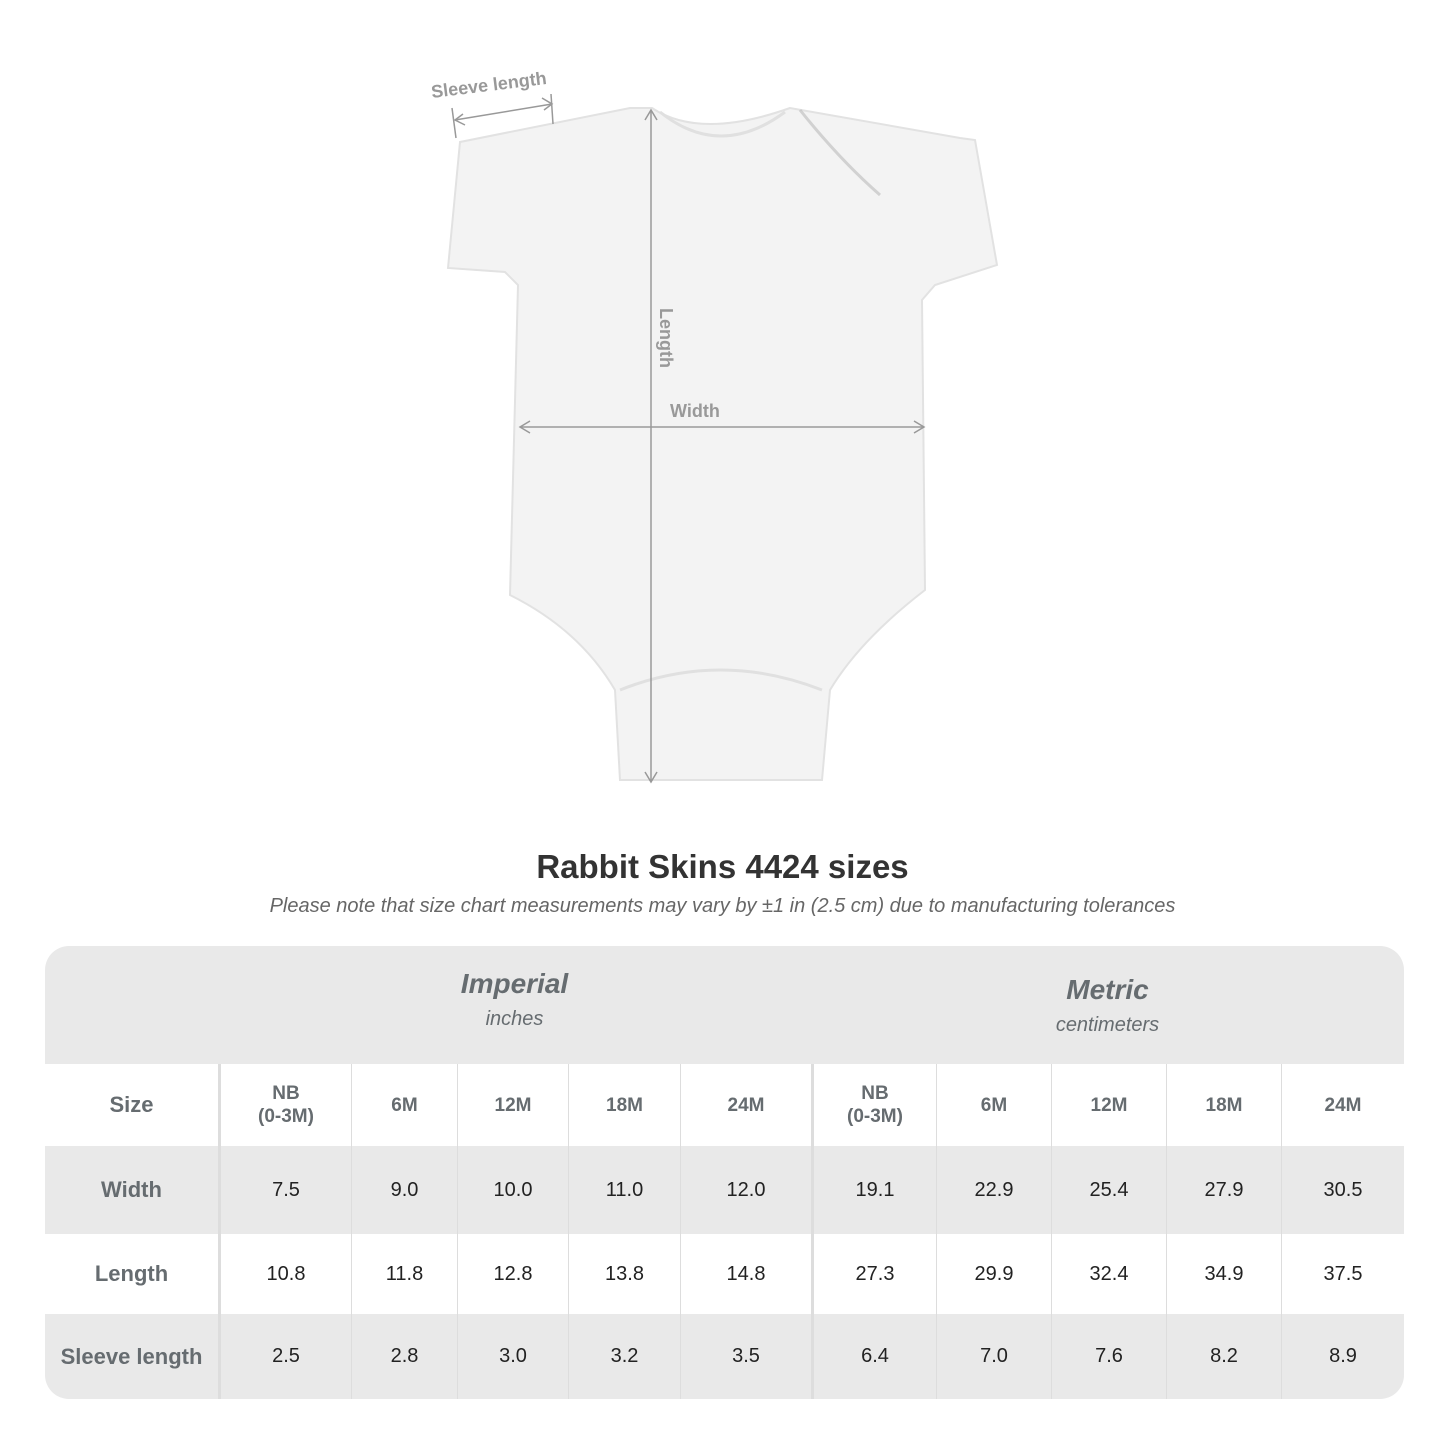 The height and width of the screenshot is (1445, 1445). I want to click on imperial-value-cell: 2.8, so click(404, 1356).